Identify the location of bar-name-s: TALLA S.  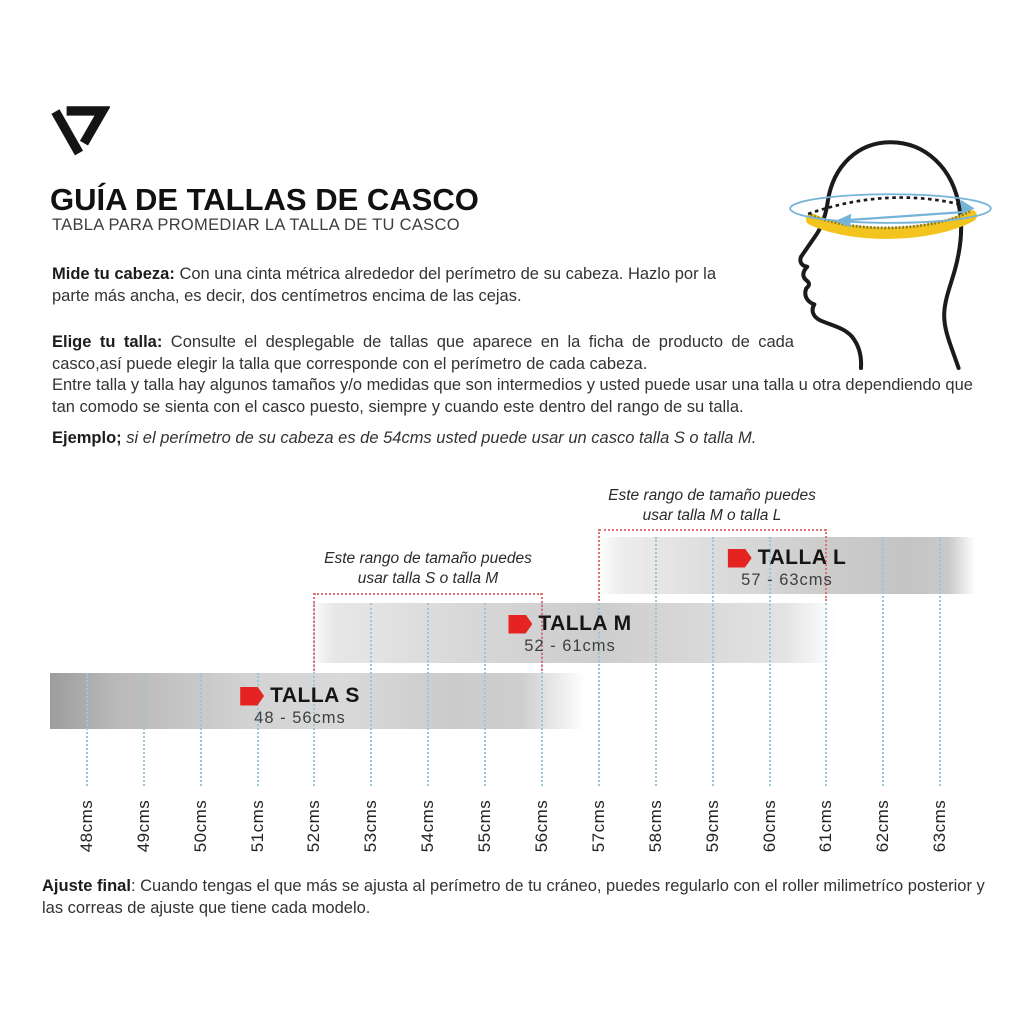
(315, 695).